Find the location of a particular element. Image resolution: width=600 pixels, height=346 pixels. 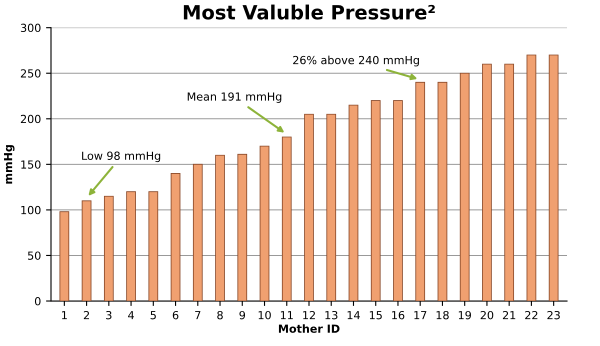

x-tick-label: 15 is located at coordinates (376, 315).